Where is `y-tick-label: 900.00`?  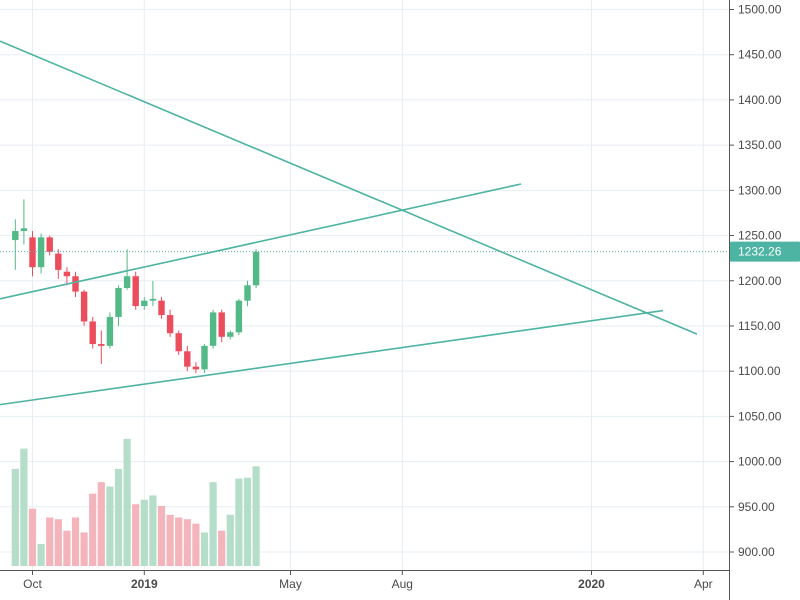 y-tick-label: 900.00 is located at coordinates (756, 552).